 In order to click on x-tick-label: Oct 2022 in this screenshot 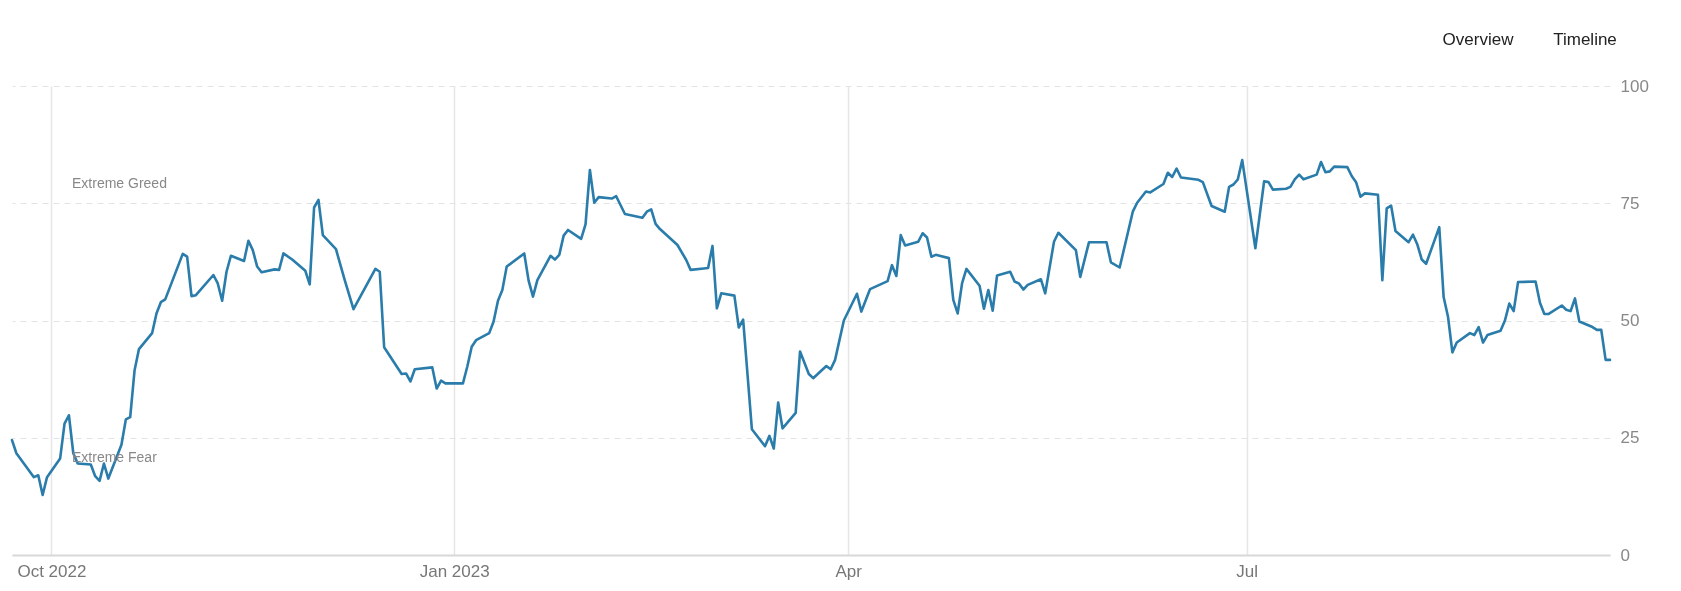, I will do `click(52, 571)`.